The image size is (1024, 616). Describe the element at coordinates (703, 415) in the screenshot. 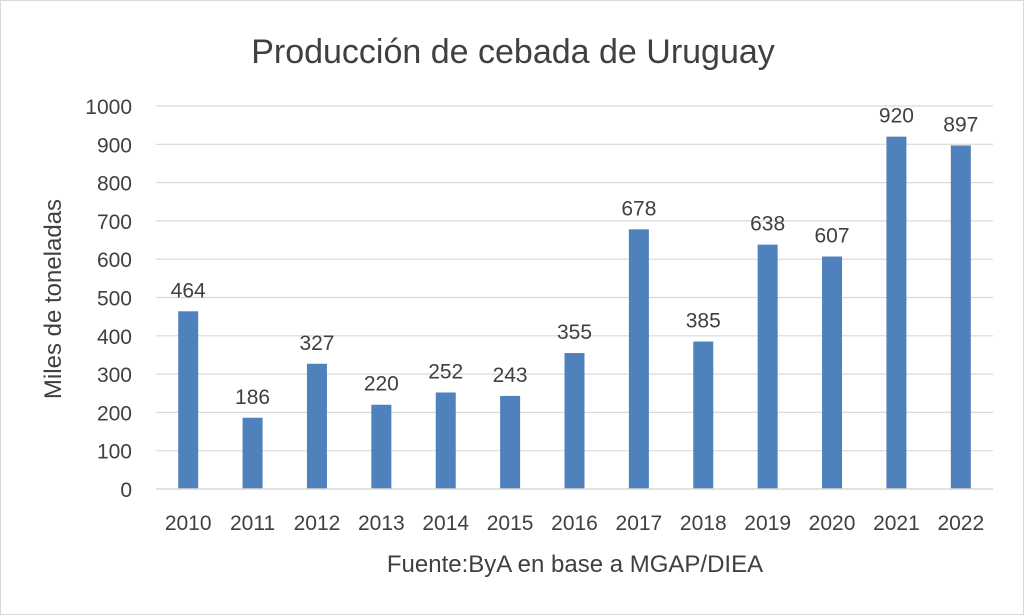

I see `bar-2018` at that location.